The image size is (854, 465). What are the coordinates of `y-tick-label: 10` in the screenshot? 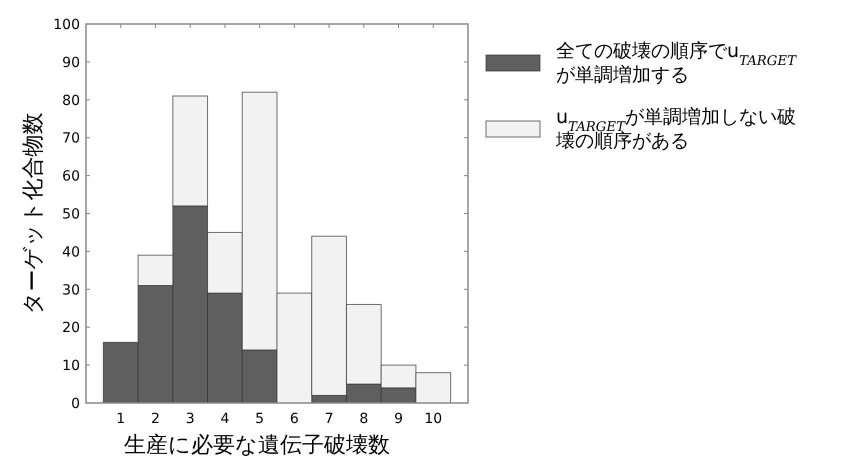 It's located at (71, 366).